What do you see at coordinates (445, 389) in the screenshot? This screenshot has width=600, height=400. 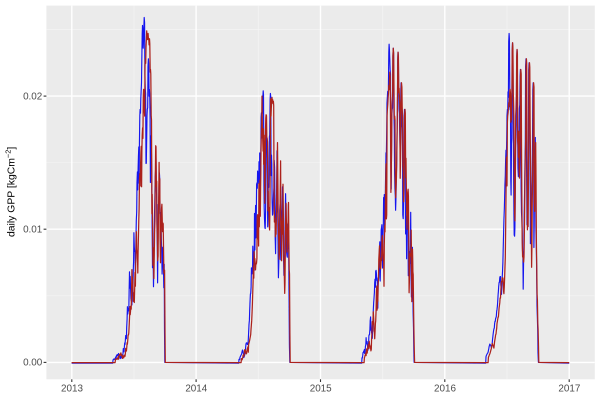 I see `svg-text: 2016` at bounding box center [445, 389].